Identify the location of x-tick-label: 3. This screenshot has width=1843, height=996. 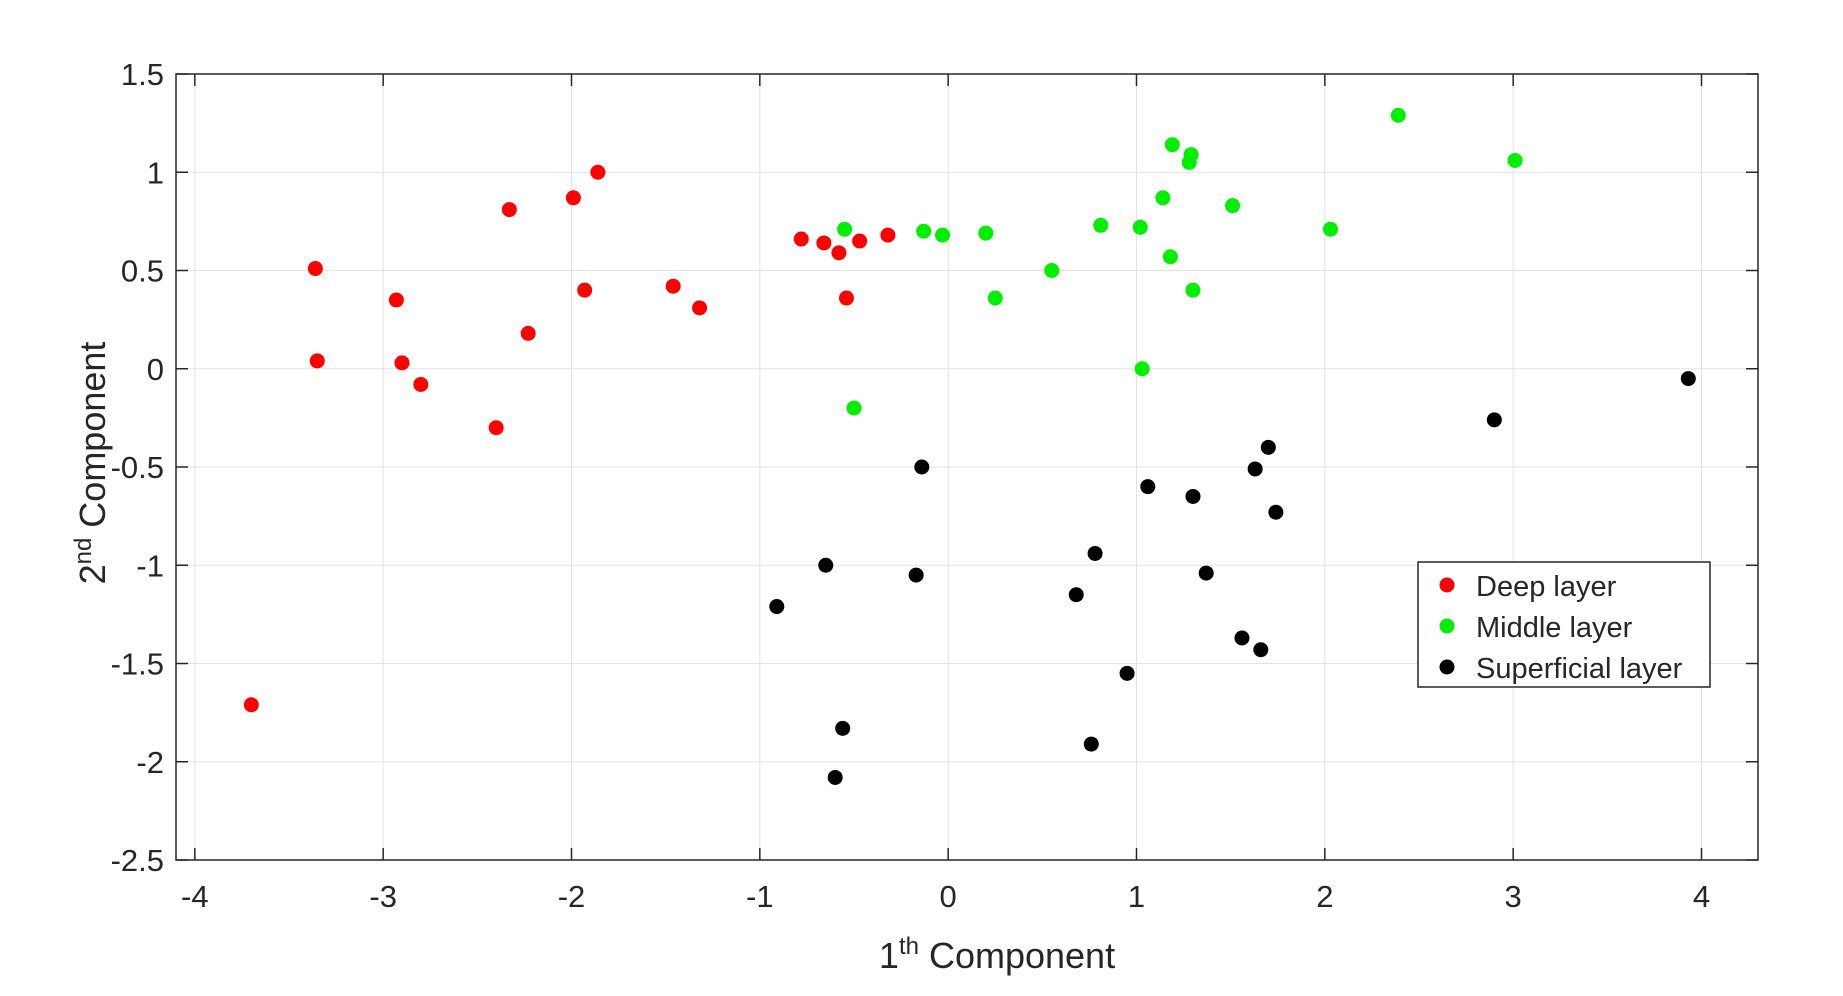
(1513, 896).